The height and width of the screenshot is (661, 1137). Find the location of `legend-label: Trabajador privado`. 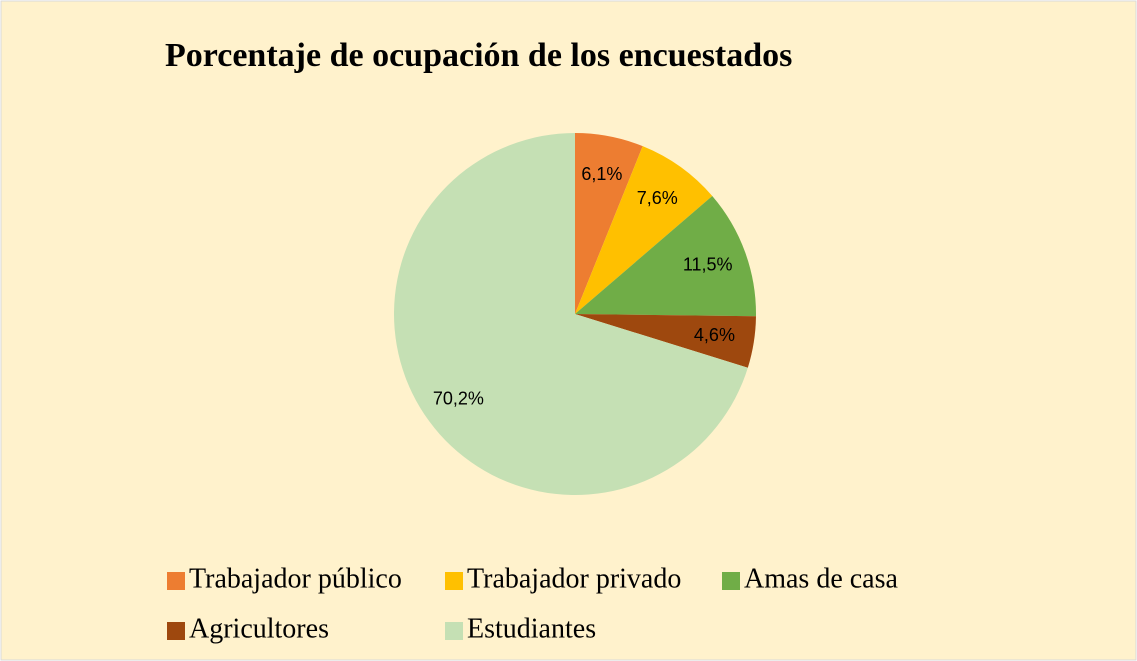

legend-label: Trabajador privado is located at coordinates (574, 578).